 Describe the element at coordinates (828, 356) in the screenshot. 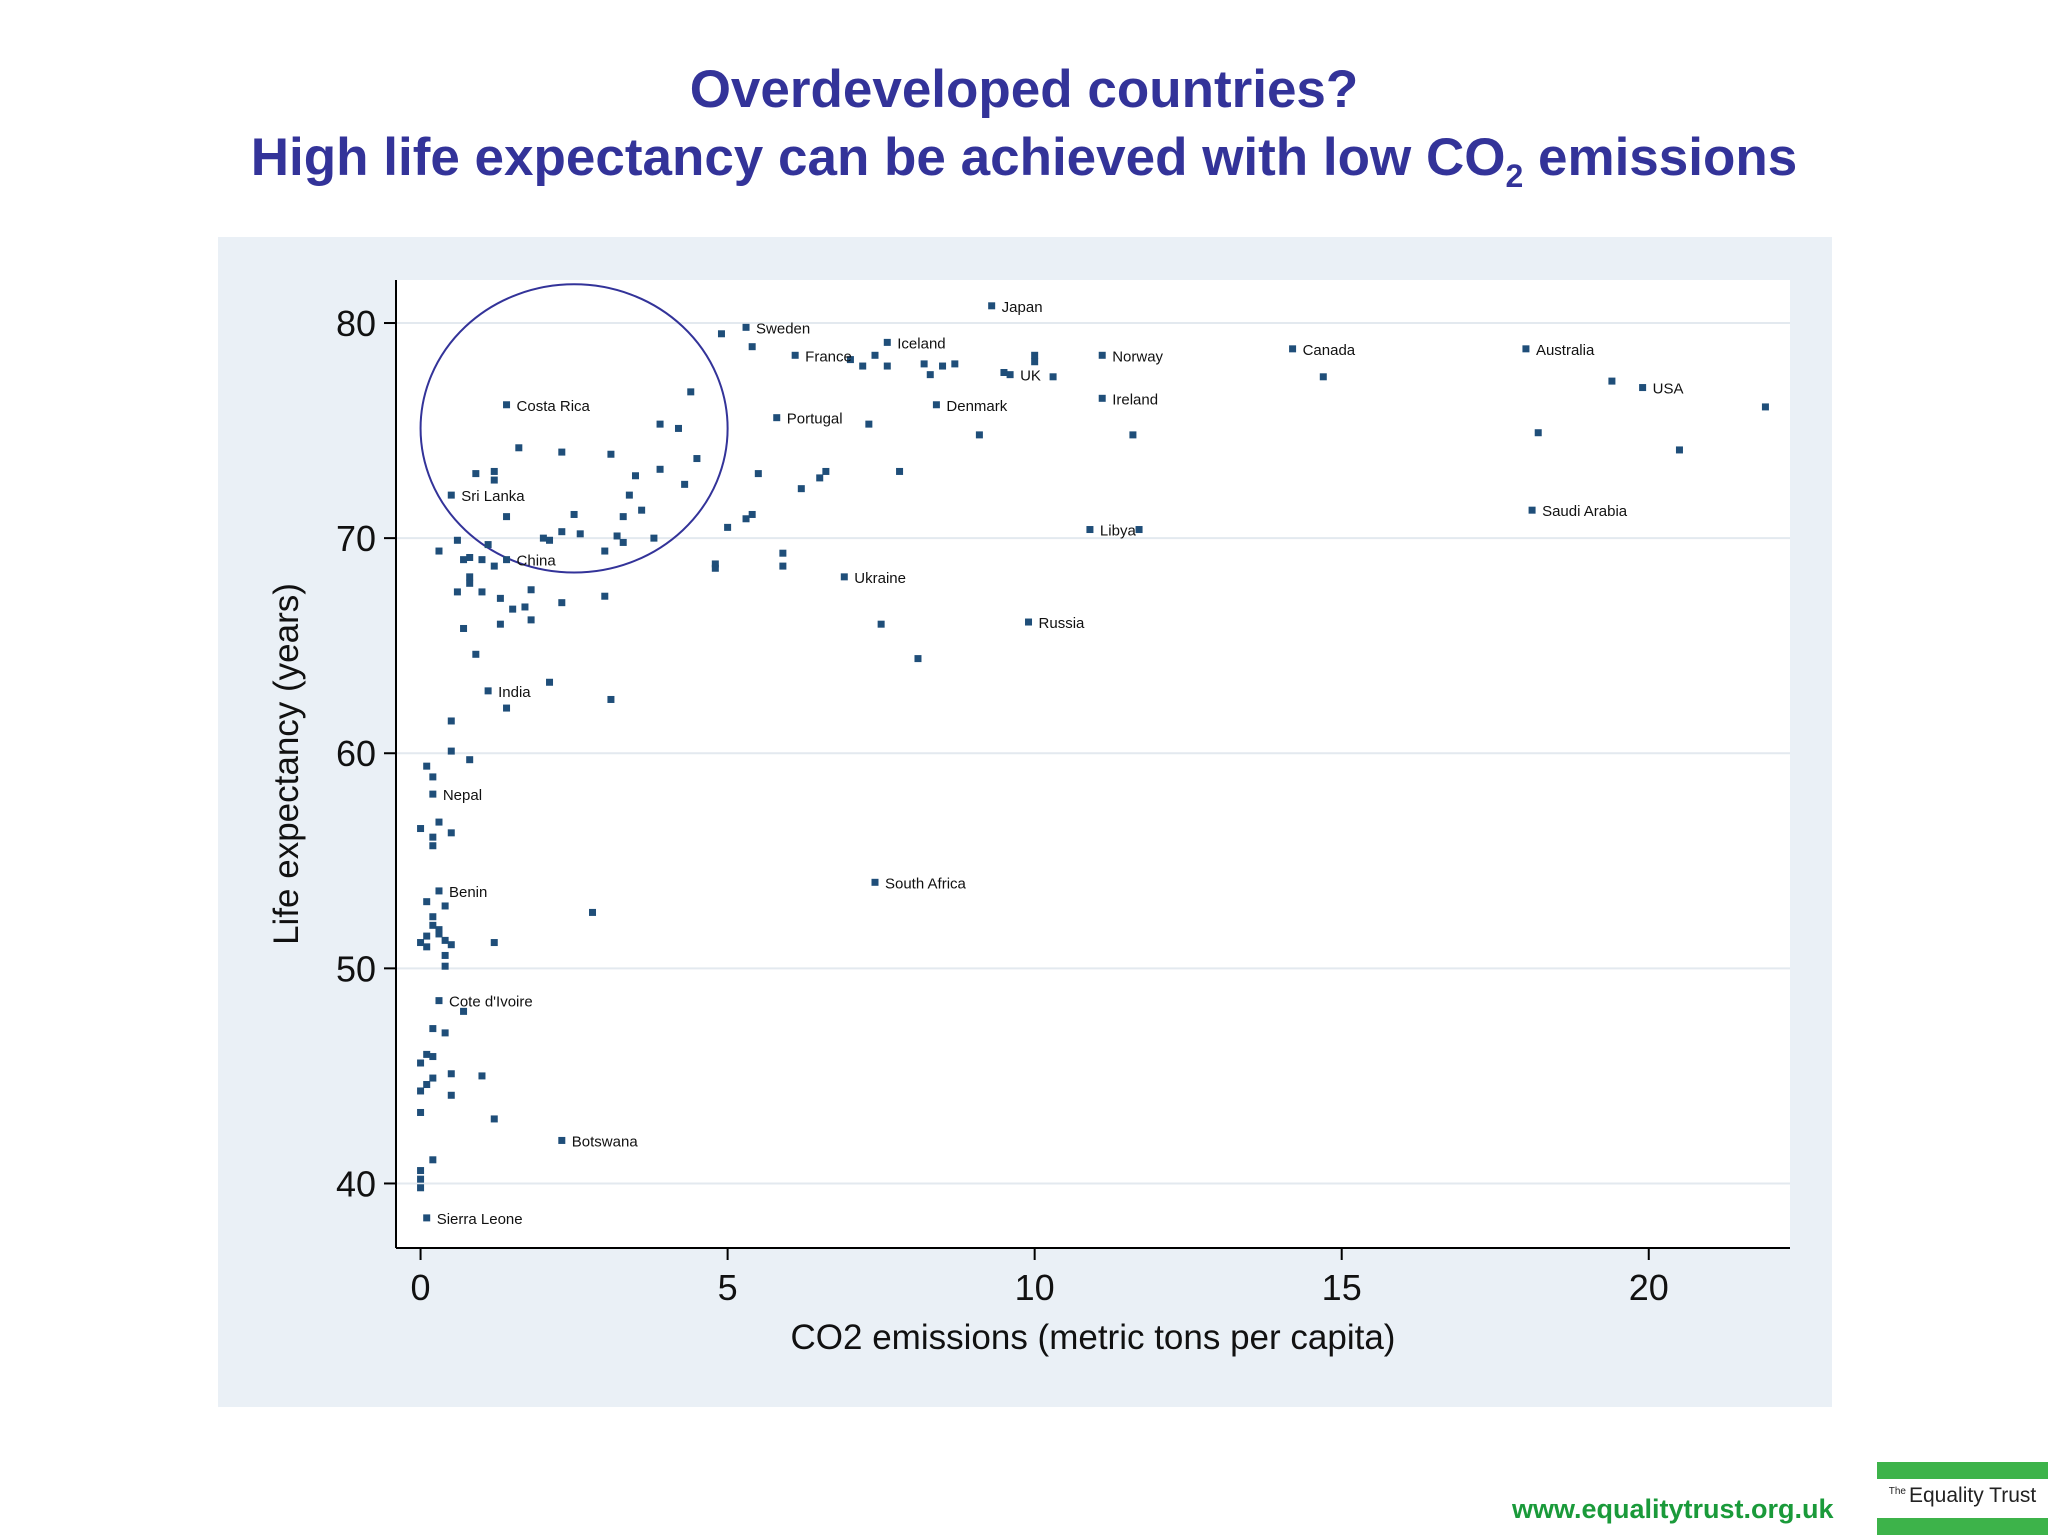

I see `point-label: France` at that location.